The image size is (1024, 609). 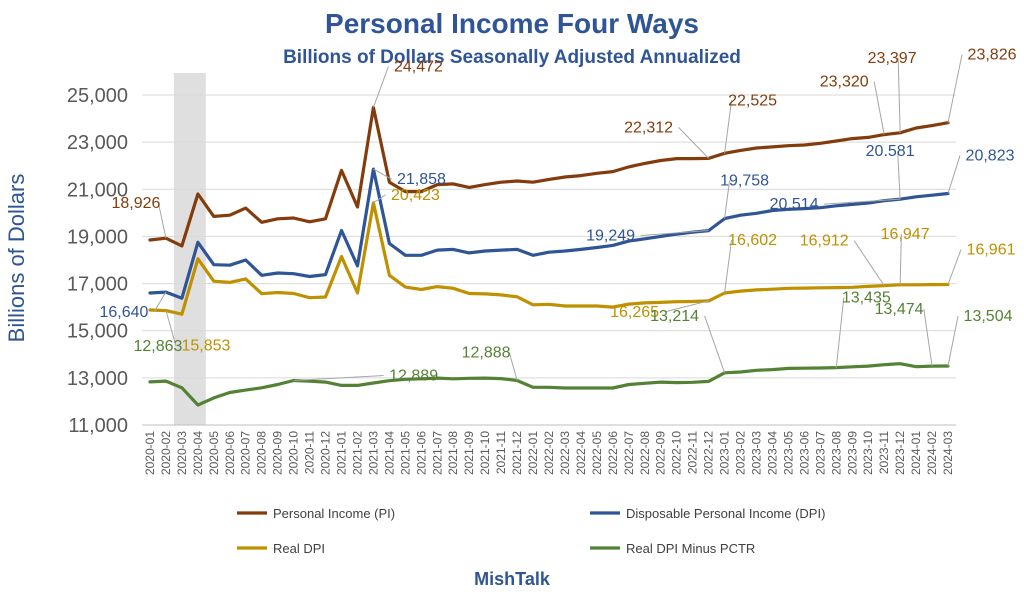 I want to click on x-tick-label: 2020-11, so click(x=310, y=452).